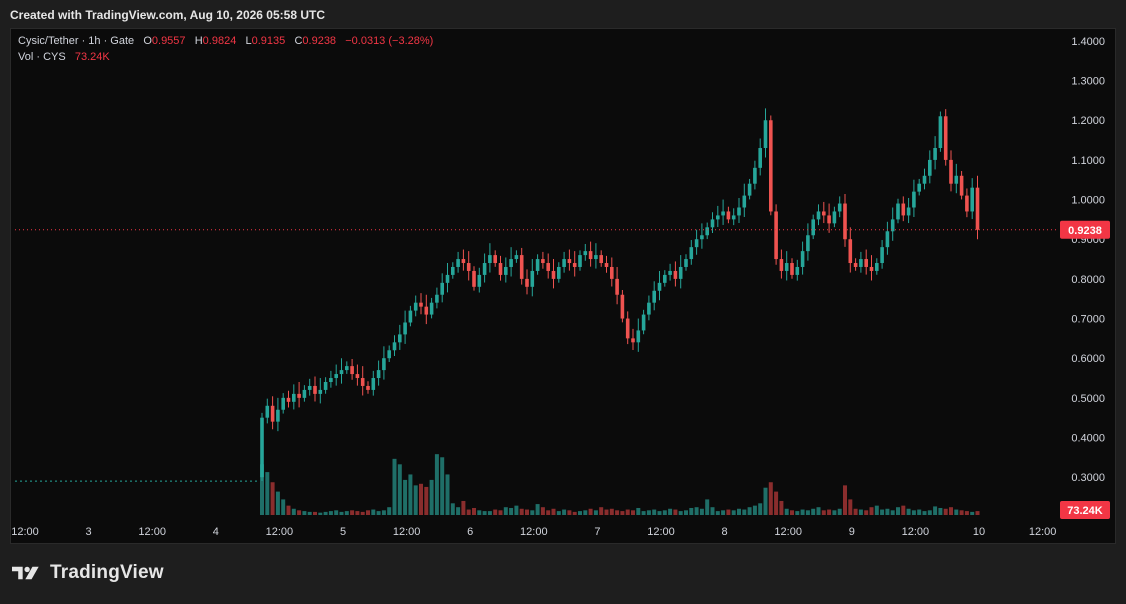 This screenshot has height=604, width=1126. I want to click on last-price-tag, so click(1085, 229).